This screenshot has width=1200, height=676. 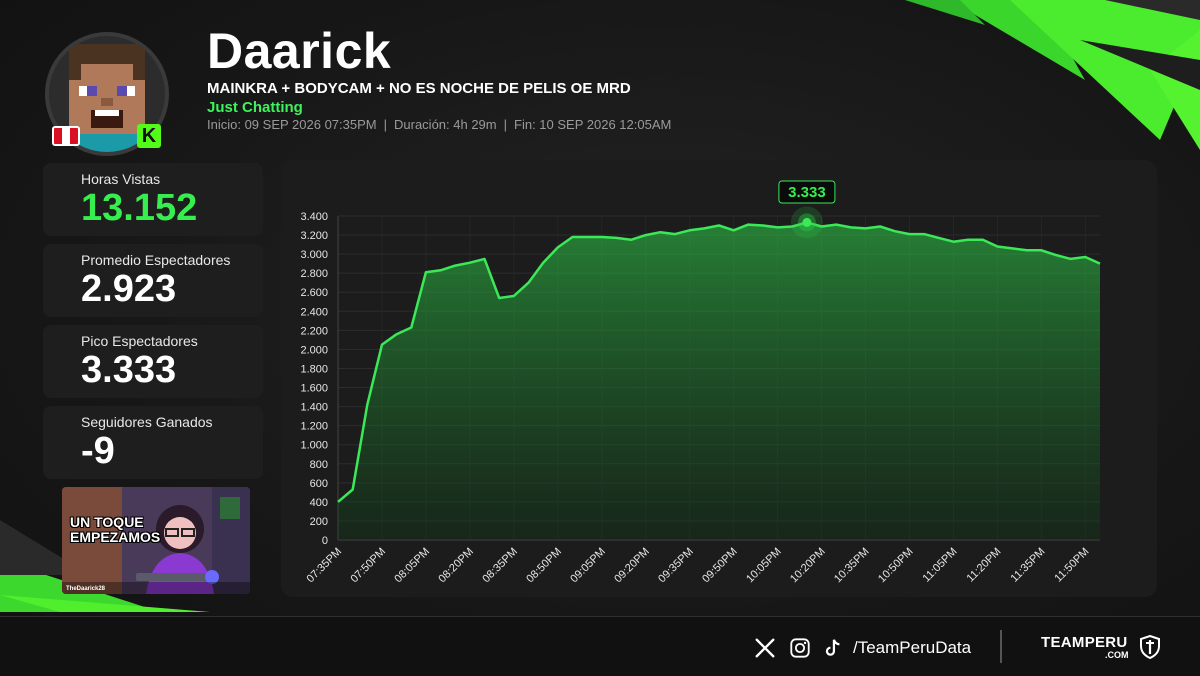 I want to click on thumbnail-caption: EMPEZAMOS, so click(x=115, y=537).